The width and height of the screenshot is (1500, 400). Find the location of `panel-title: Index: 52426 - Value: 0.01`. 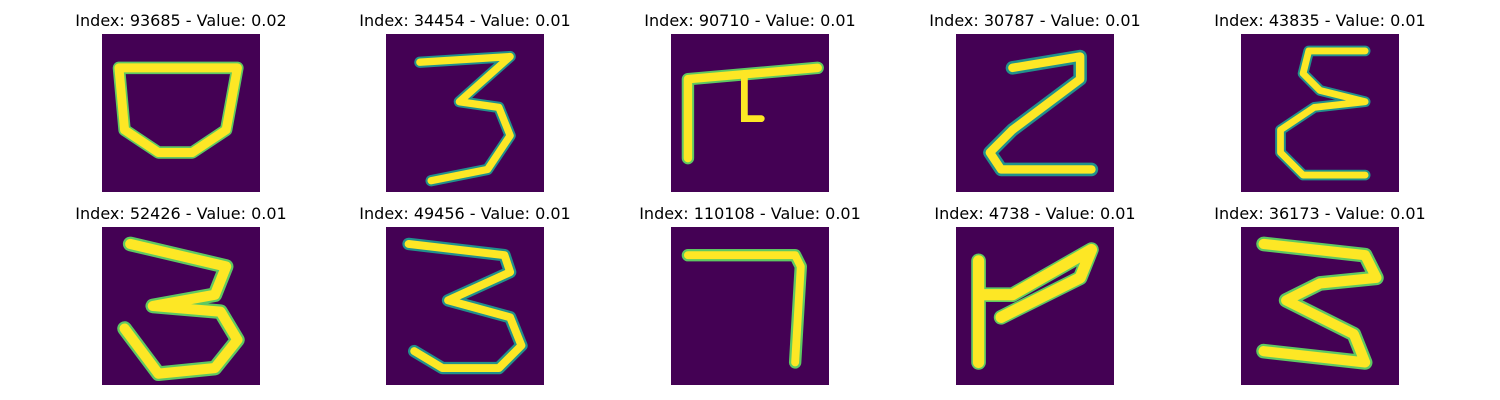

panel-title: Index: 52426 - Value: 0.01 is located at coordinates (181, 213).